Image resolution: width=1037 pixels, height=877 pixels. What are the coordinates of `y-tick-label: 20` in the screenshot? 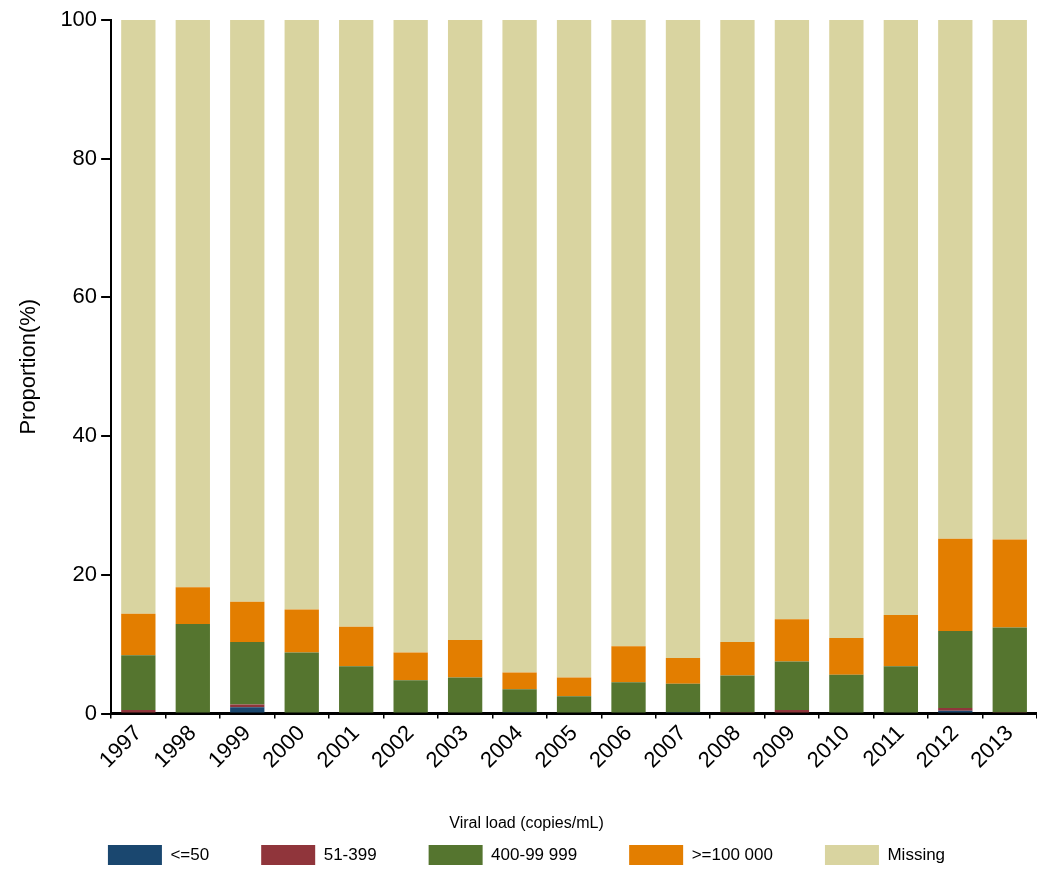 It's located at (85, 573).